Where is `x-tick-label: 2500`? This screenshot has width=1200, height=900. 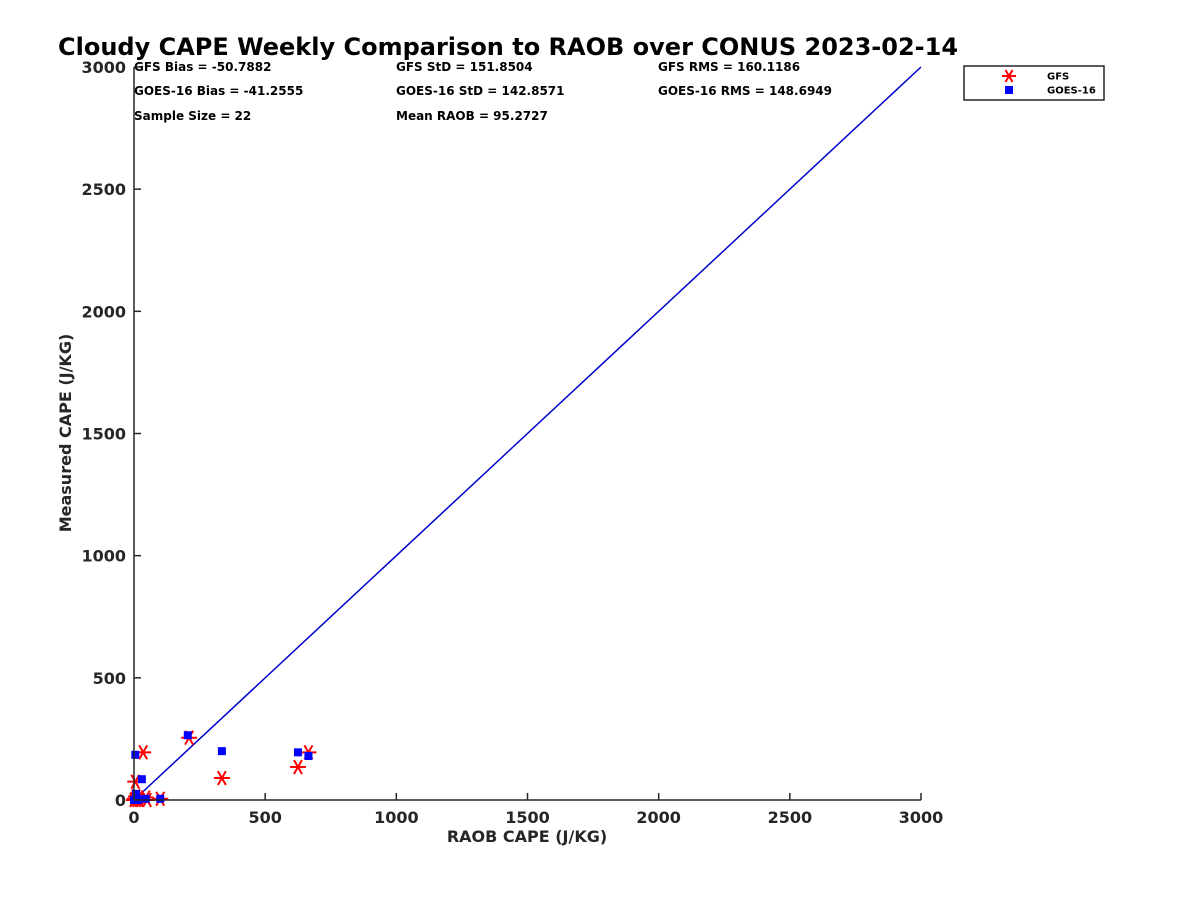
x-tick-label: 2500 is located at coordinates (790, 817).